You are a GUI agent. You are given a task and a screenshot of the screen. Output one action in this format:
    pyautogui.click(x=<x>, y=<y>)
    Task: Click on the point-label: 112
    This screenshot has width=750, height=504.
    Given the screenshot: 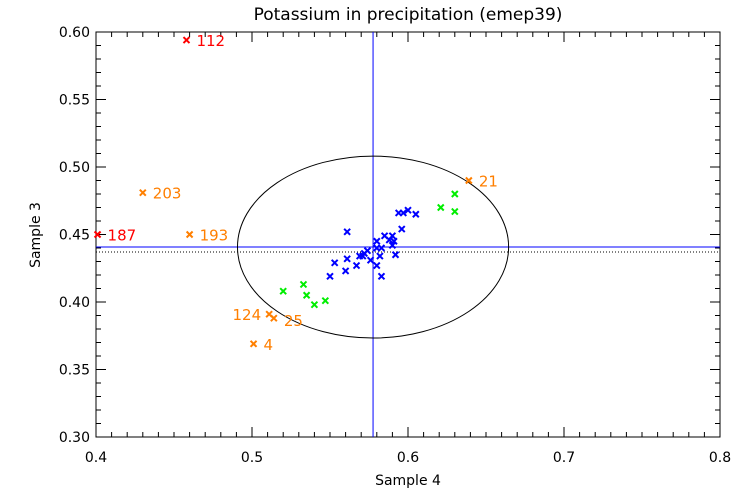 What is the action you would take?
    pyautogui.click(x=210, y=41)
    